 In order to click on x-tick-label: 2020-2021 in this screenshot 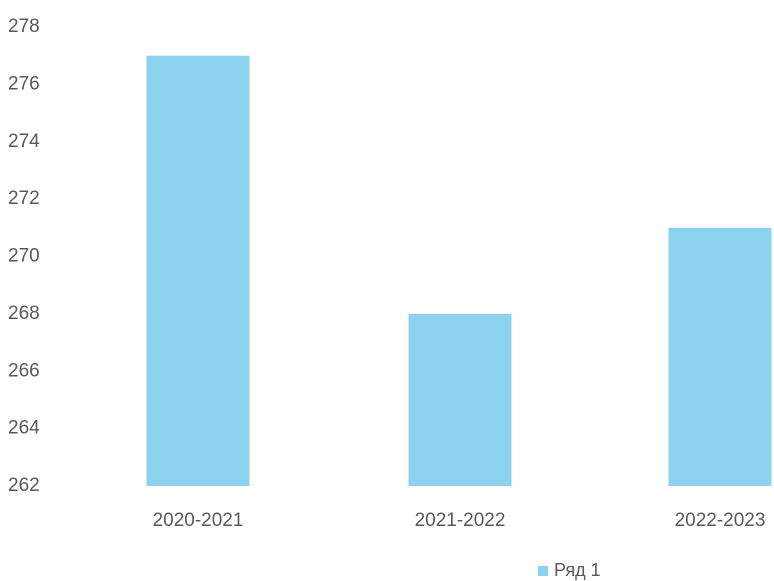, I will do `click(198, 520)`.